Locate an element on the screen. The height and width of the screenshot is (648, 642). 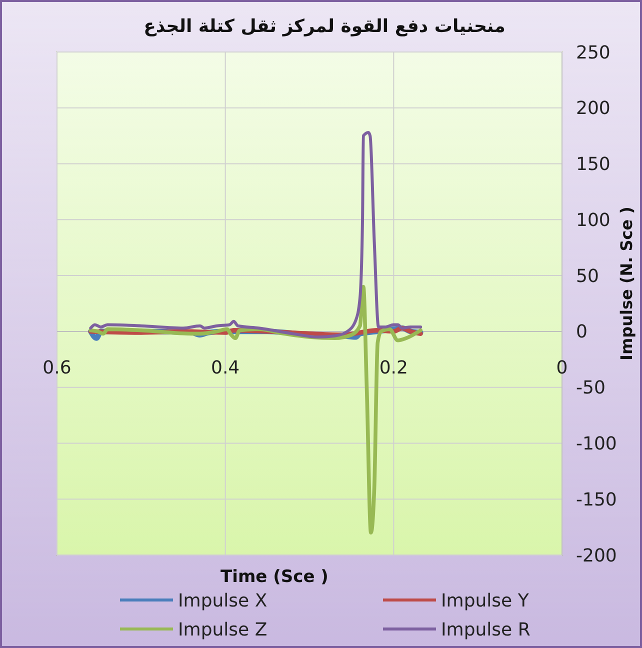
y-tick-label: -50 is located at coordinates (591, 388).